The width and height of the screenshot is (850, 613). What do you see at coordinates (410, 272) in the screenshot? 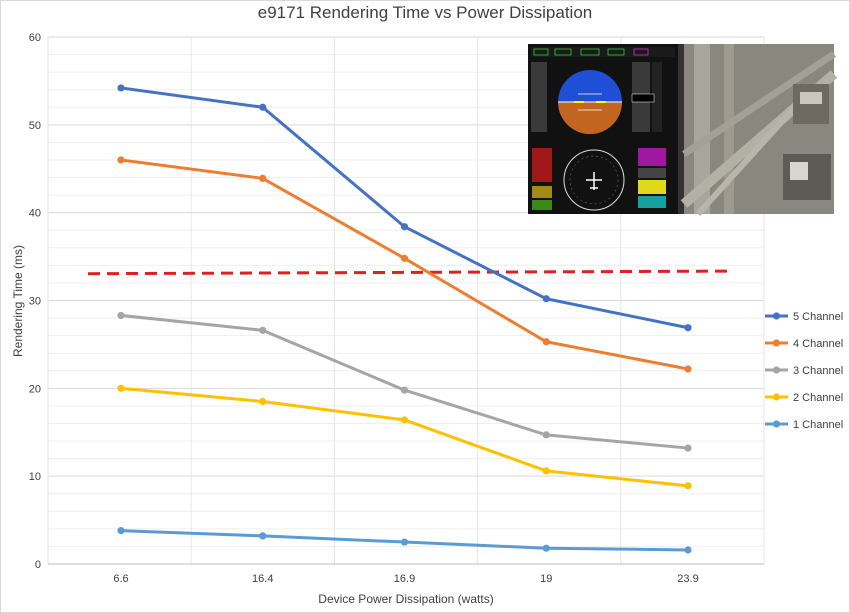
I see `threshold-line` at bounding box center [410, 272].